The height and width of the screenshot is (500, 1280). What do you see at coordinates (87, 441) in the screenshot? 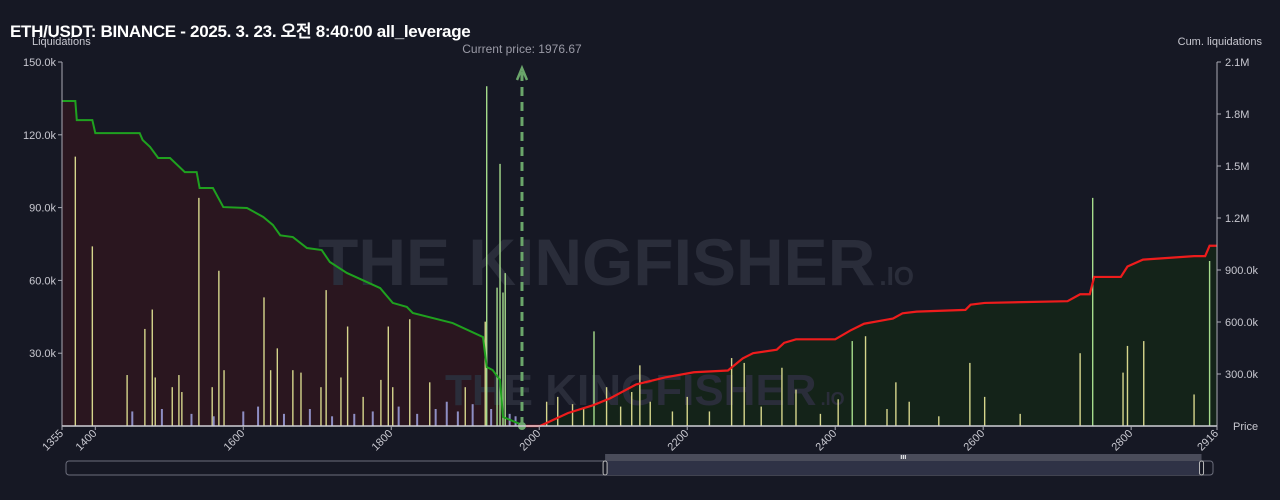
I see `x-tick-label: 1400` at bounding box center [87, 441].